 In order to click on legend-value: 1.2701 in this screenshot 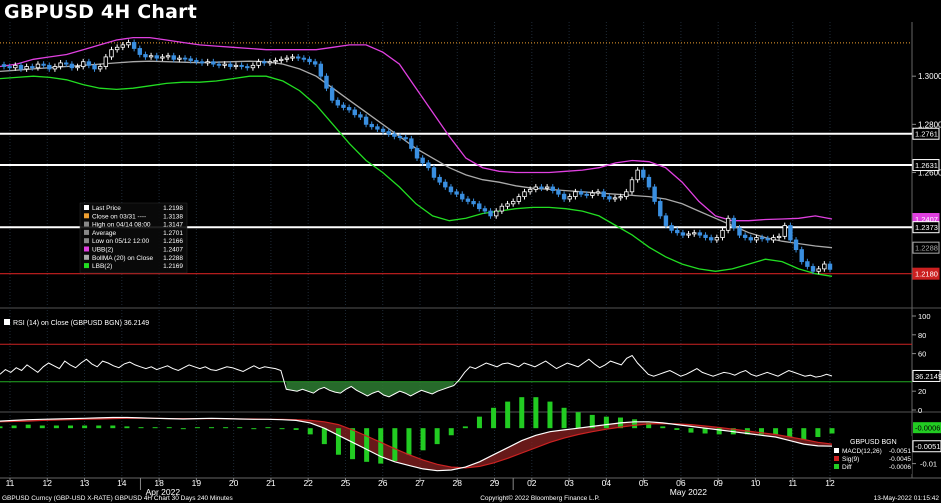, I will do `click(173, 233)`.